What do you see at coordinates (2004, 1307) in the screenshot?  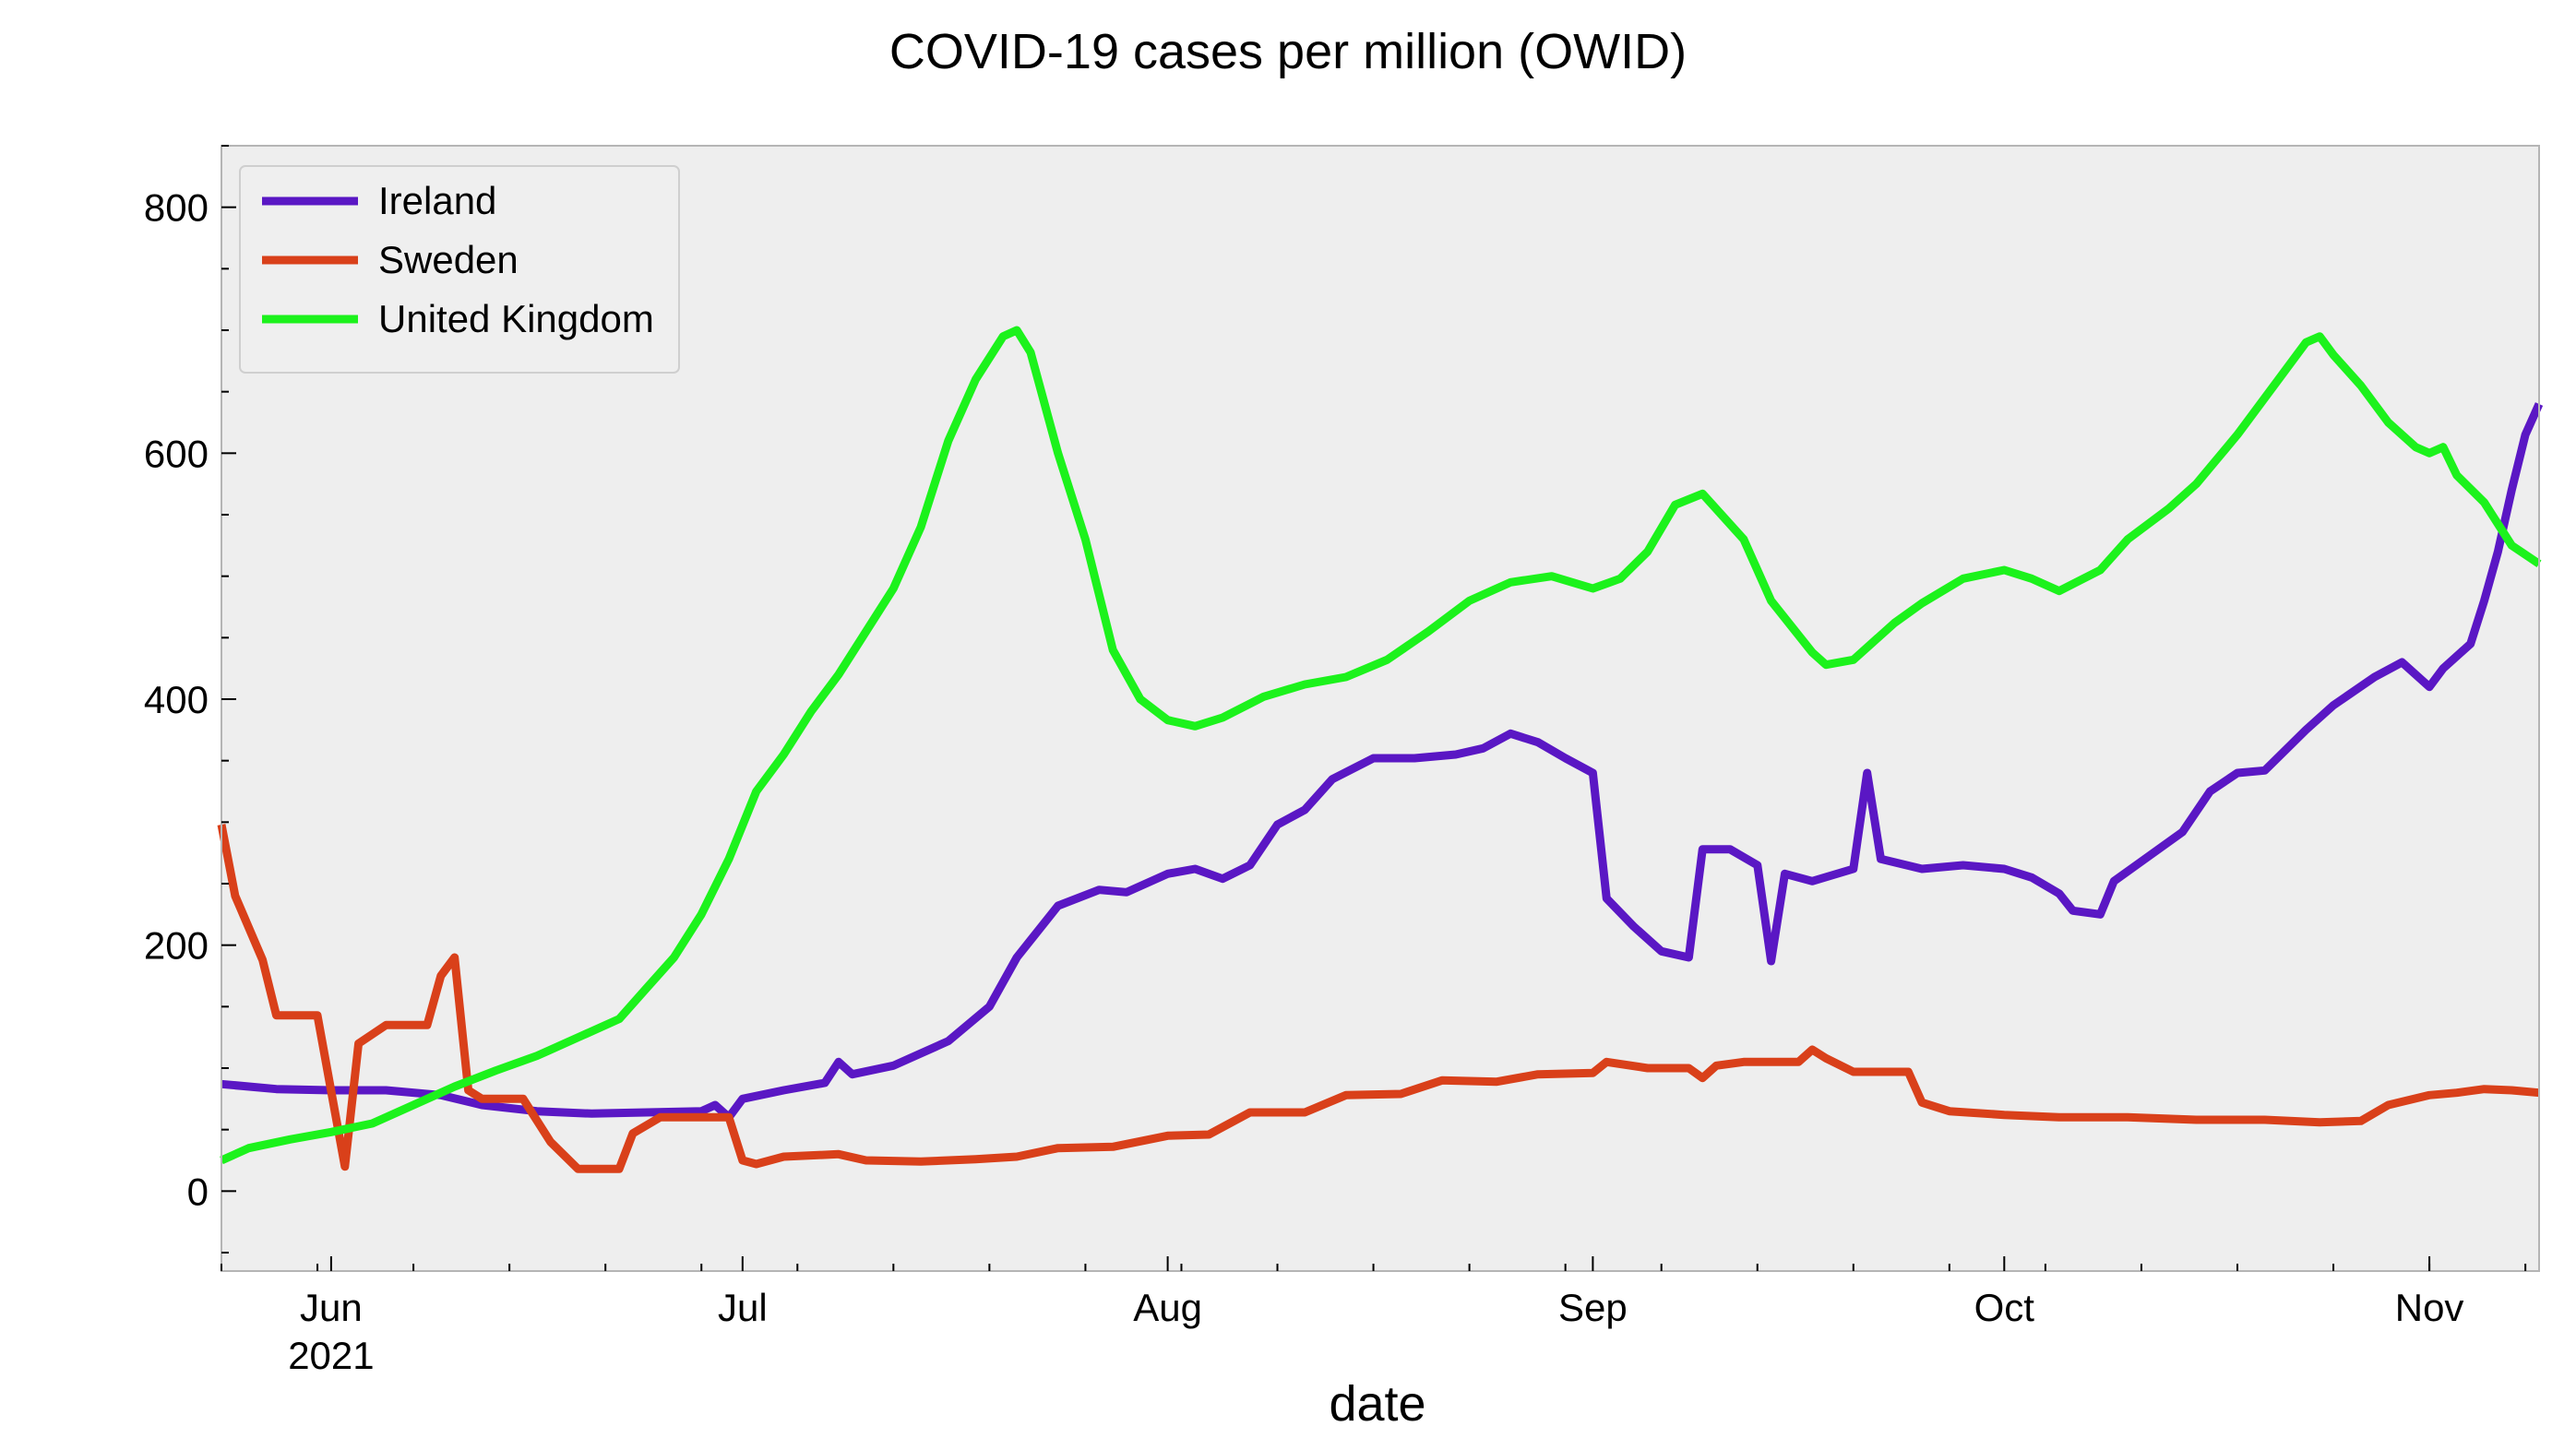 I see `x-tick-label: Oct` at bounding box center [2004, 1307].